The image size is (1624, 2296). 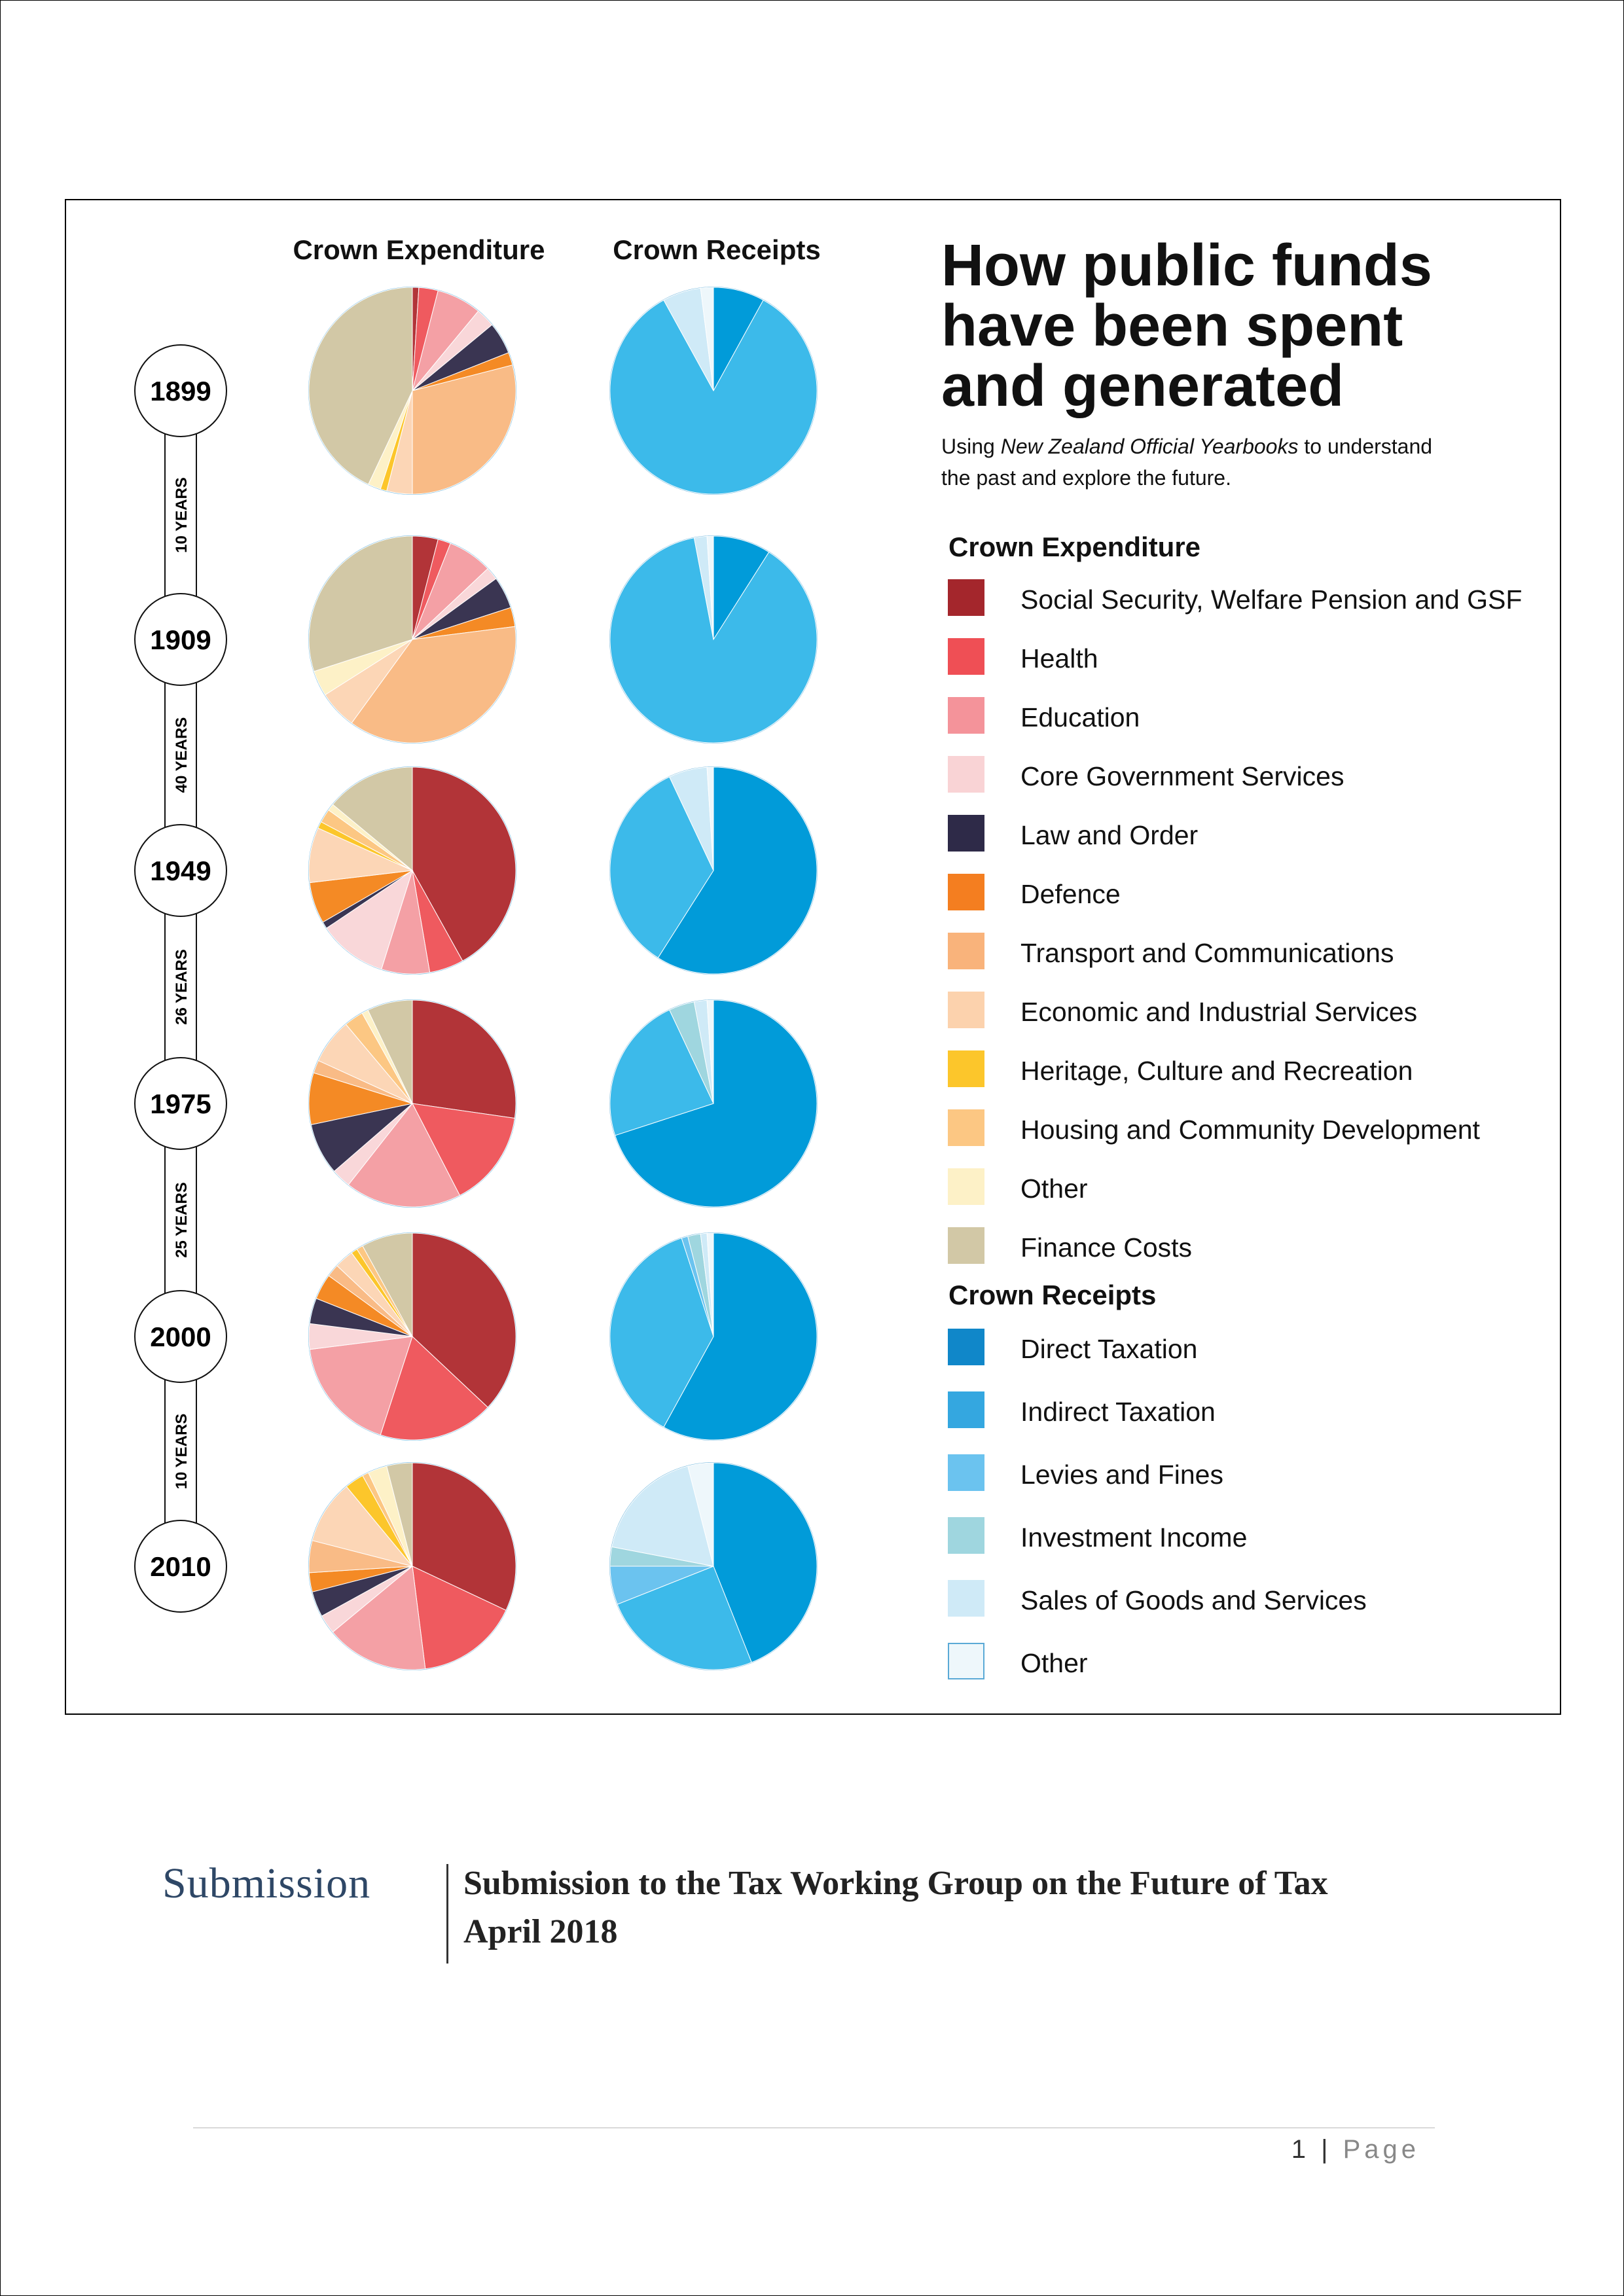 What do you see at coordinates (1059, 658) in the screenshot?
I see `legend-label: Health` at bounding box center [1059, 658].